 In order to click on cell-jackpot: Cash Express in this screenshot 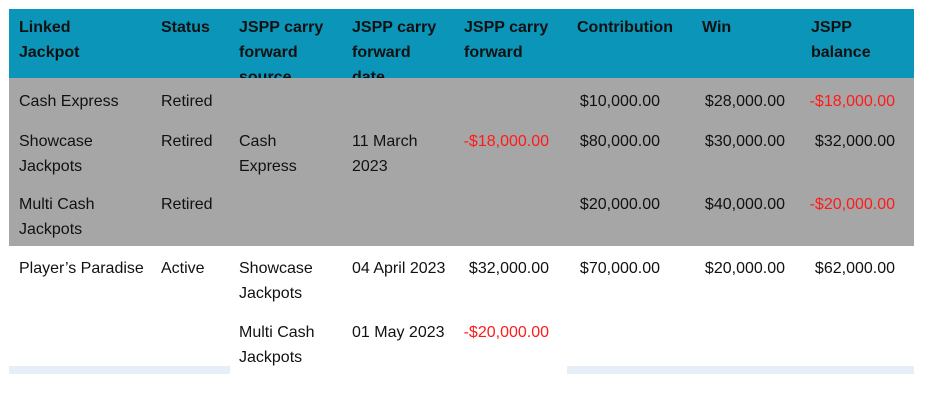, I will do `click(69, 101)`.